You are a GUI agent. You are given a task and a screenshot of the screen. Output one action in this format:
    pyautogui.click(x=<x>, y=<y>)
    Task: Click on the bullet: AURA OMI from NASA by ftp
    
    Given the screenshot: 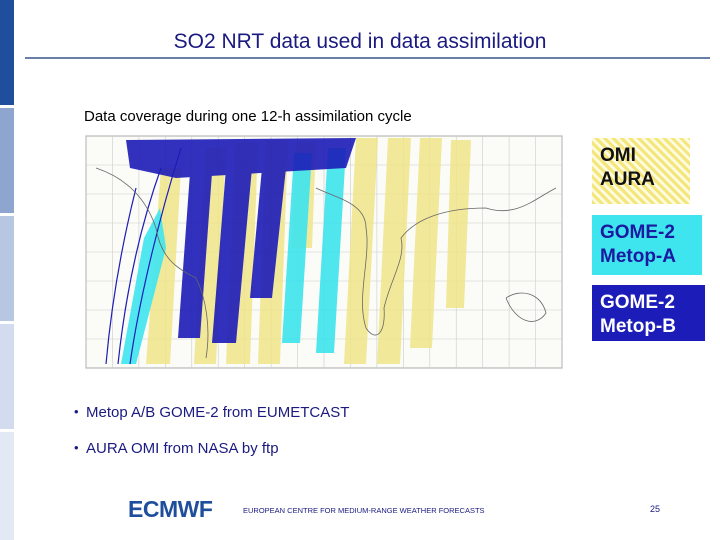 What is the action you would take?
    pyautogui.click(x=176, y=448)
    